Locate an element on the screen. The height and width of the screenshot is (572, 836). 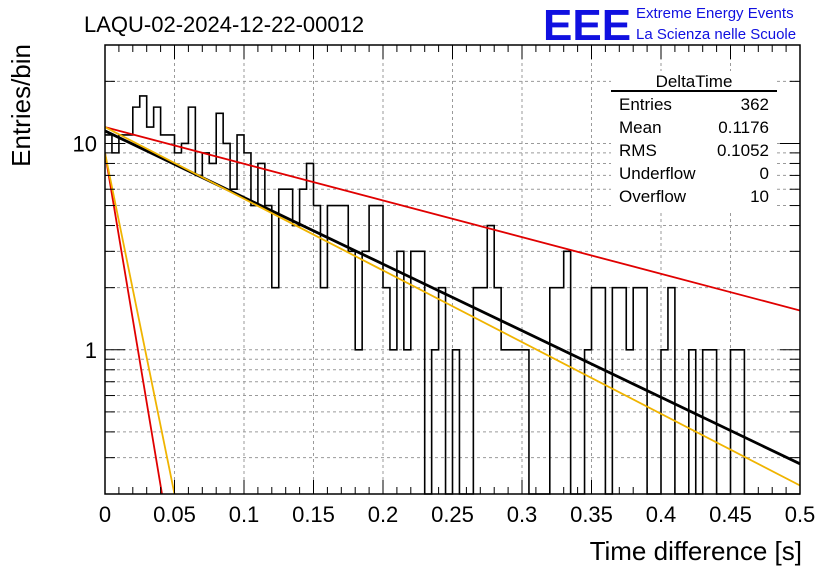
x-tick-label: 0.4 is located at coordinates (661, 514).